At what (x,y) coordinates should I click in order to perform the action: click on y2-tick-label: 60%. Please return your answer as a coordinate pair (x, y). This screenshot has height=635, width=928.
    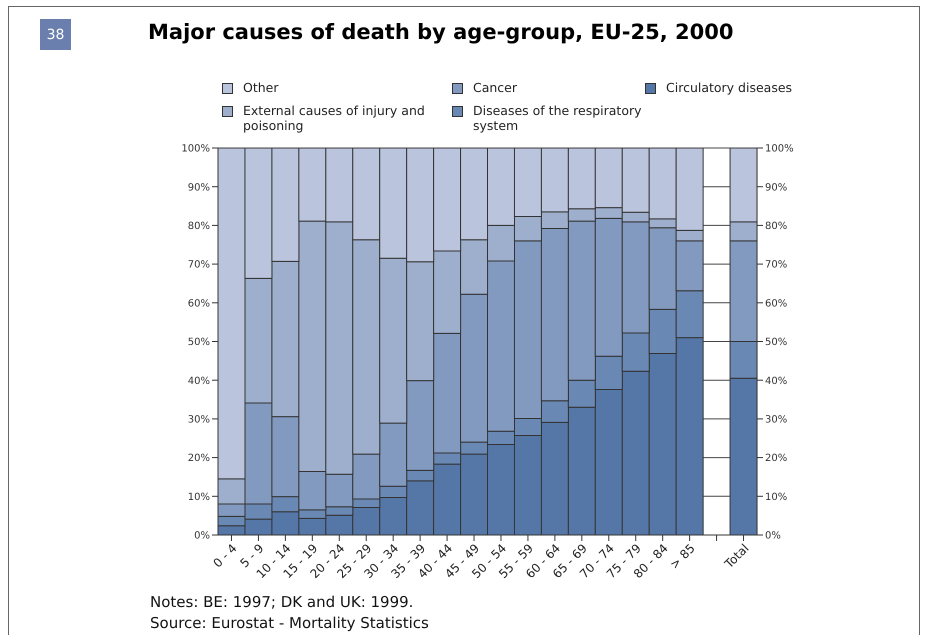
    Looking at the image, I should click on (776, 304).